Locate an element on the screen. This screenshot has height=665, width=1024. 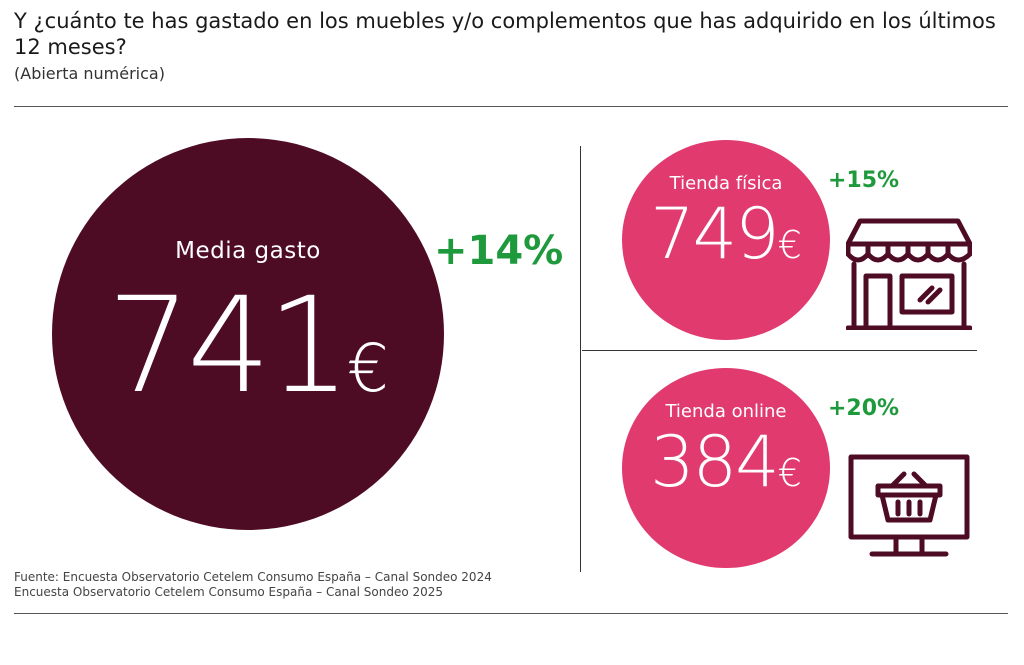
page-subtitle: (Abierta numérica) is located at coordinates (89, 73).